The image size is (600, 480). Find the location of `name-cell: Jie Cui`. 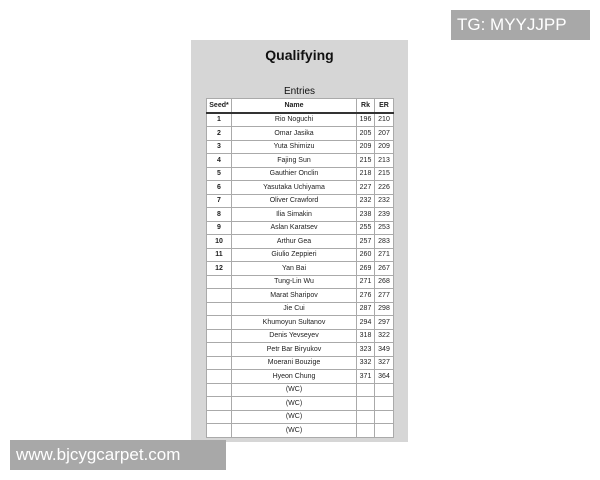

name-cell: Jie Cui is located at coordinates (294, 308).